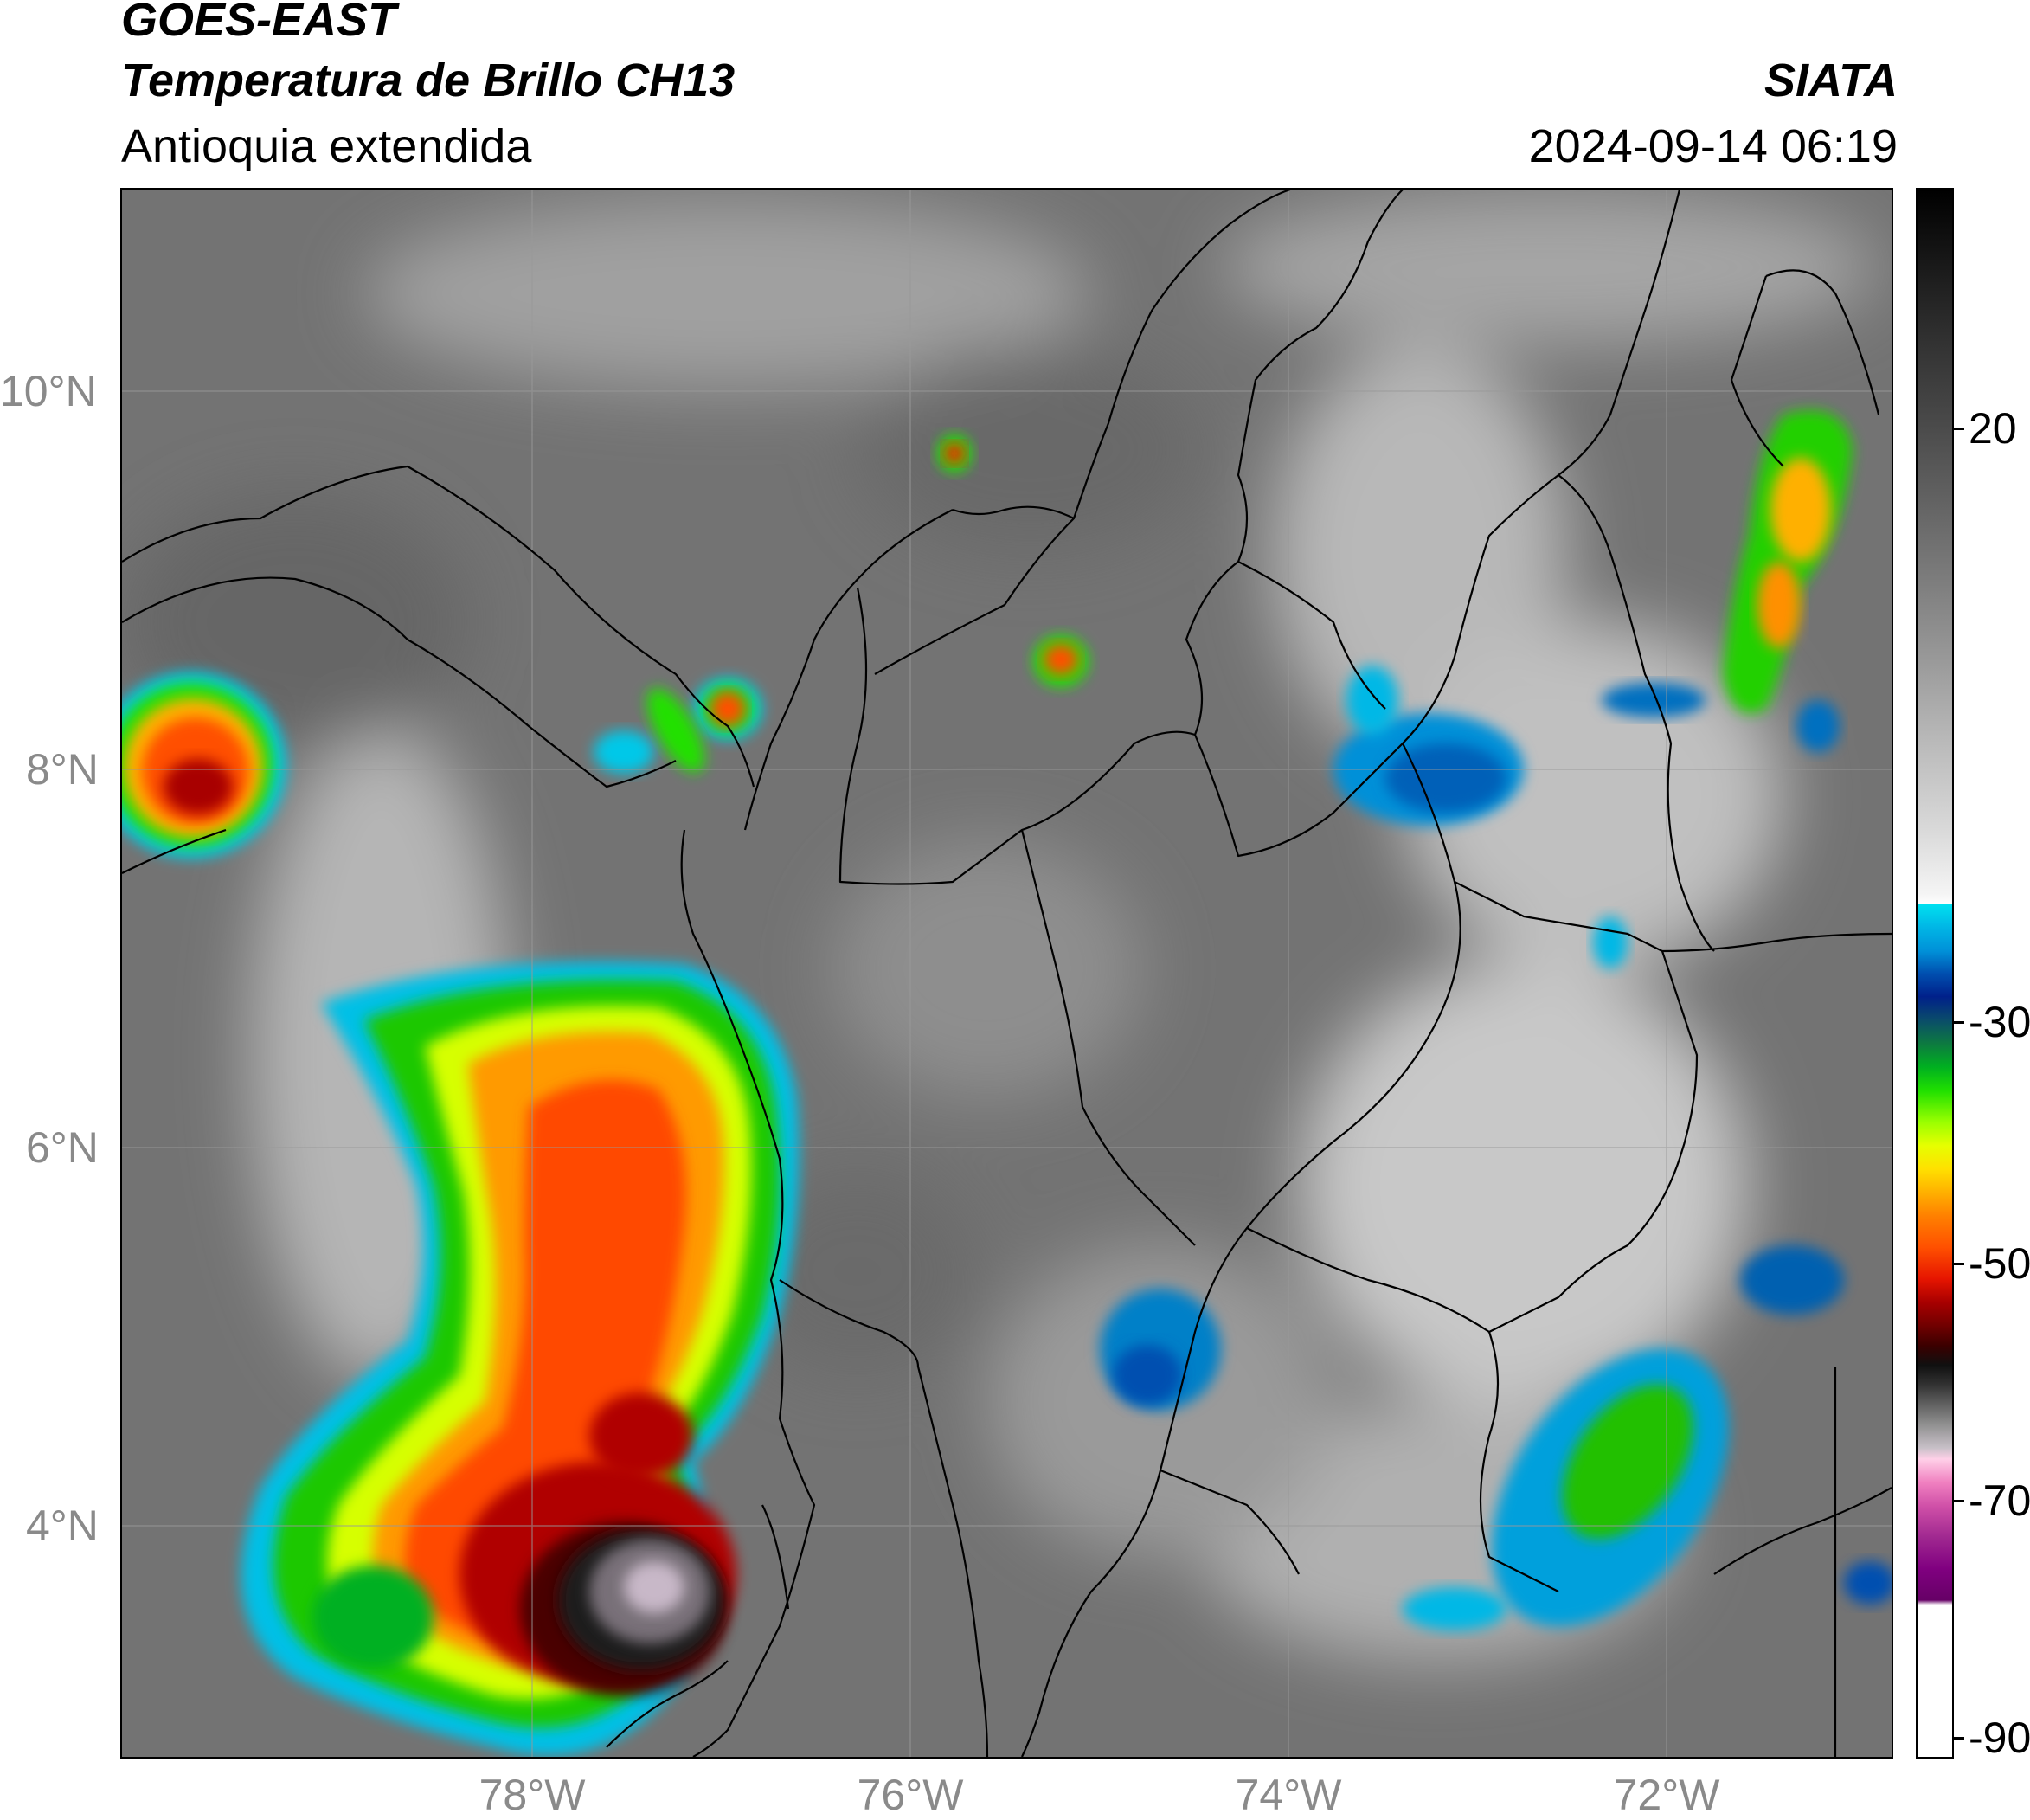 This screenshot has width=2030, height=1820. Describe the element at coordinates (1935, 973) in the screenshot. I see `temperature-colorbar` at that location.